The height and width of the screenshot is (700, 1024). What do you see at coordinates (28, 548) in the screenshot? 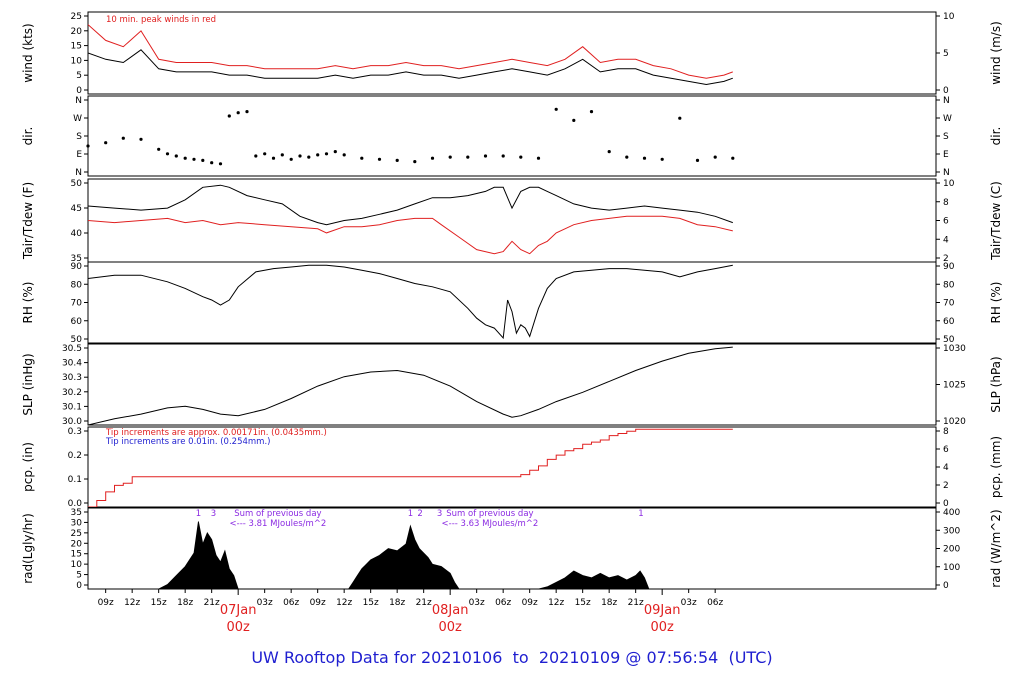
I see `left-axis-title: rad(Lgly/hr)` at bounding box center [28, 548].